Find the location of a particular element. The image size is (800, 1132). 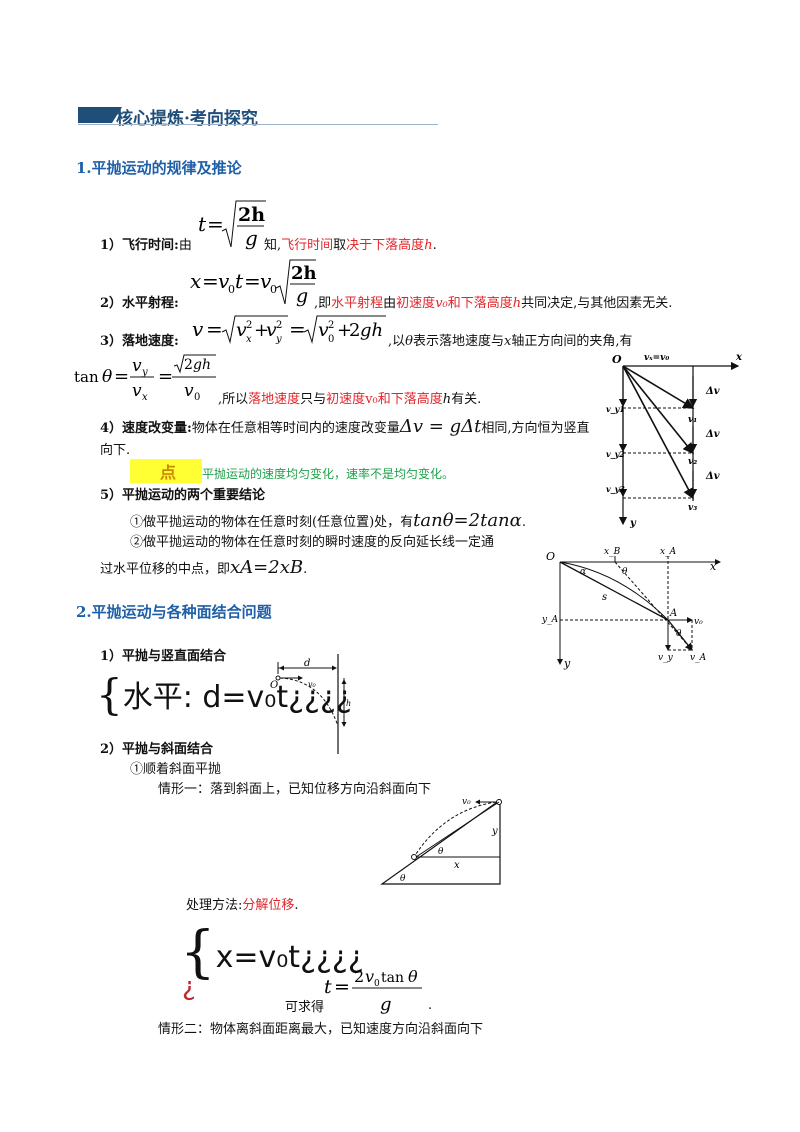

fig2-xA: x_A is located at coordinates (668, 552).